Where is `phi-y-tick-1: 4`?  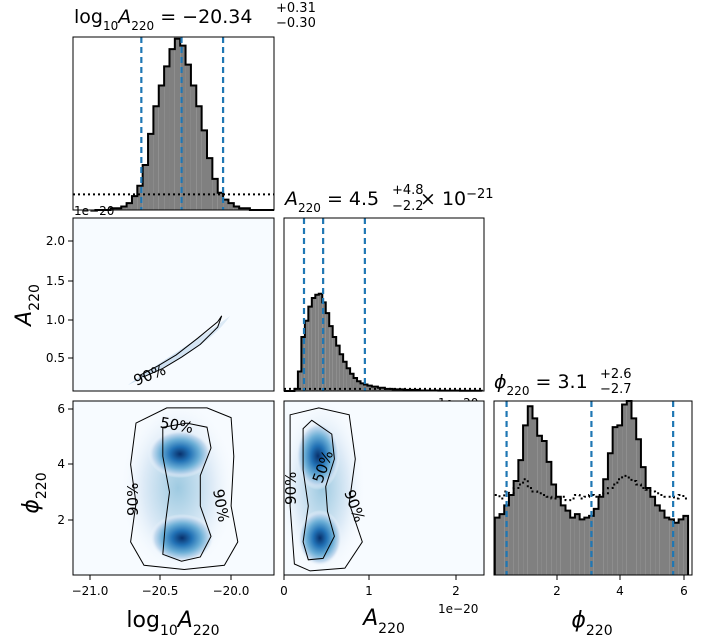 phi-y-tick-1: 4 is located at coordinates (61, 464).